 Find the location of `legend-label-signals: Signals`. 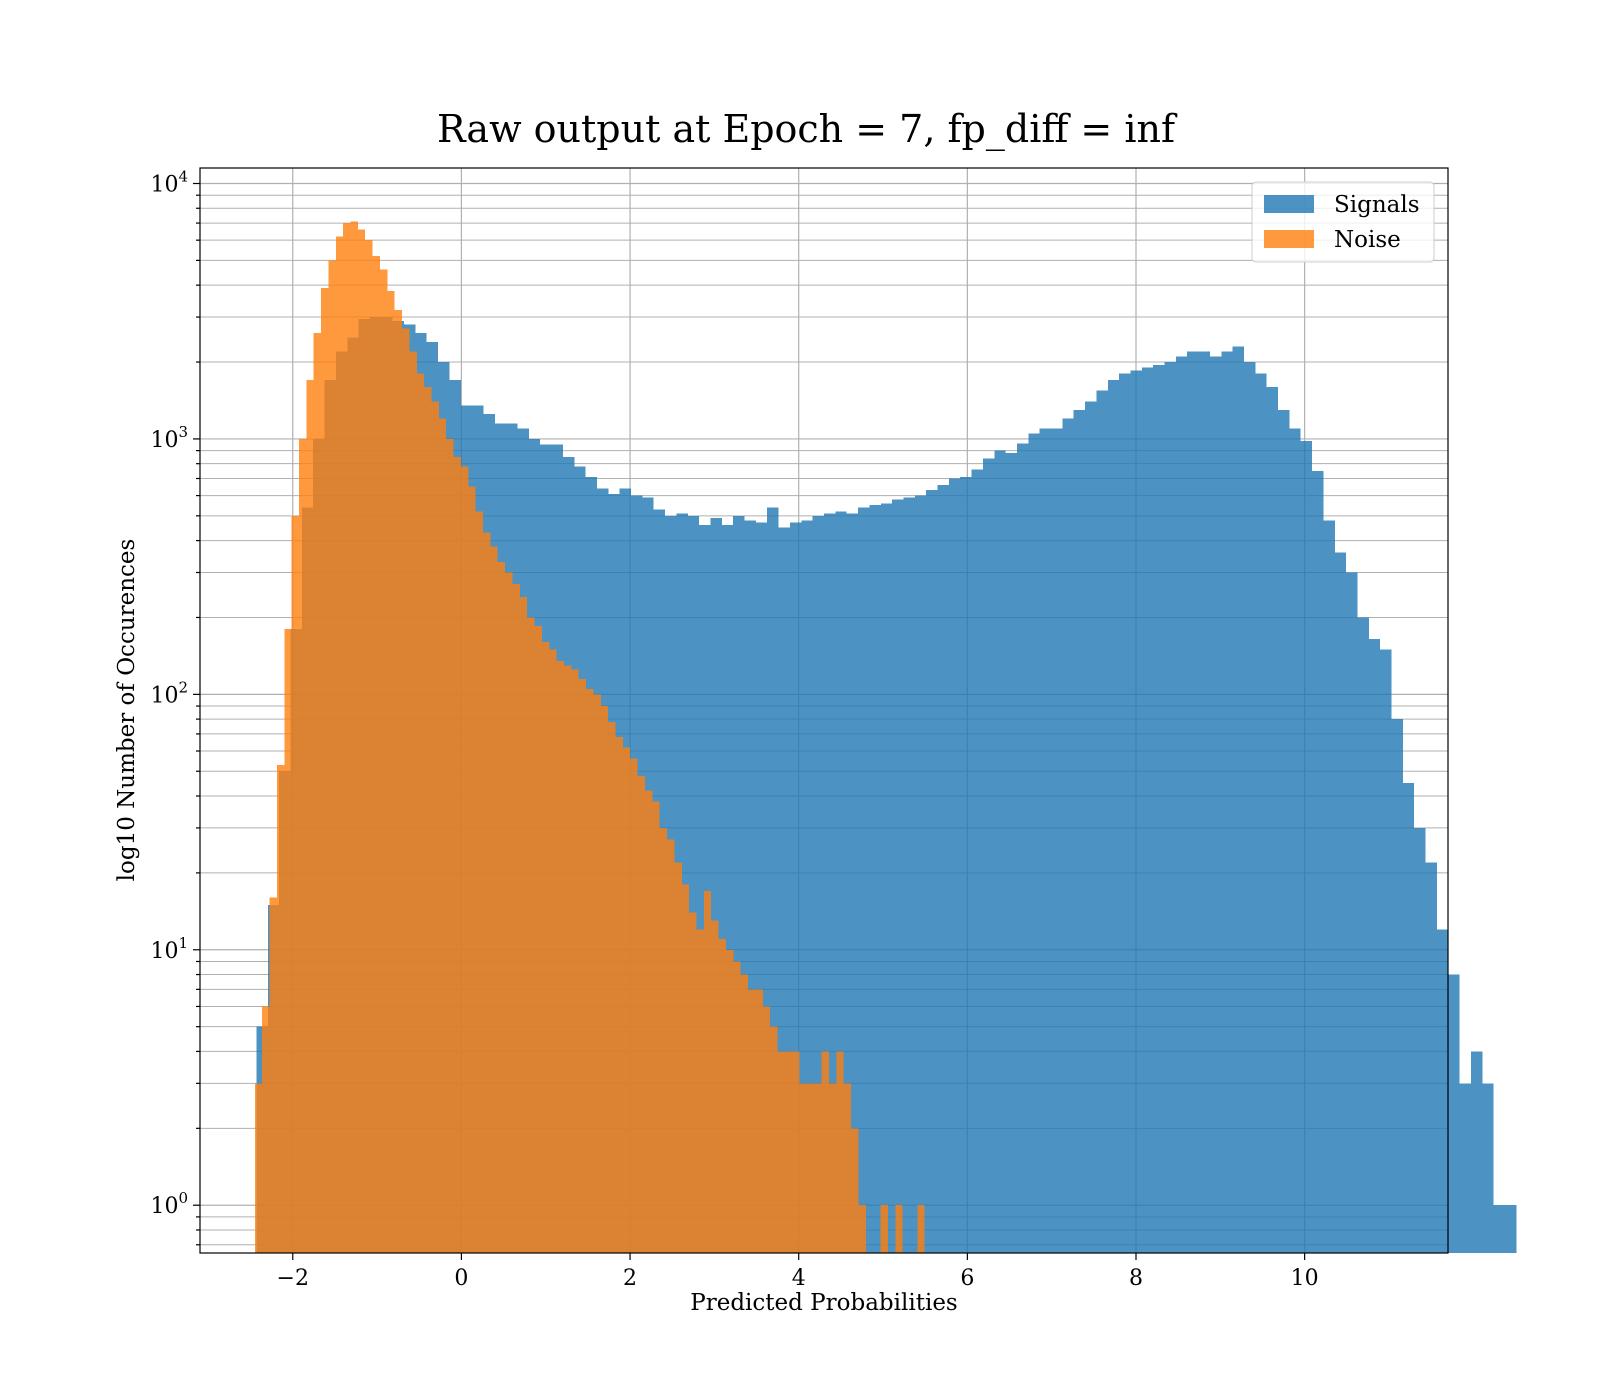

legend-label-signals: Signals is located at coordinates (1377, 205).